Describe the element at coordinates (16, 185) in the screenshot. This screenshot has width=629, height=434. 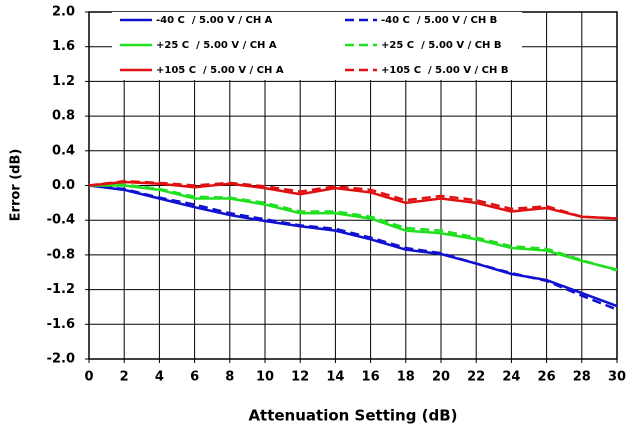
I see `y-axis-title: Error (dB)` at that location.